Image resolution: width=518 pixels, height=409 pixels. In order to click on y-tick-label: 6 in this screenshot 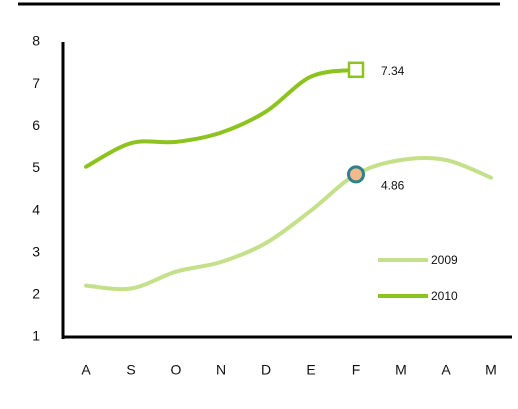, I will do `click(36, 125)`.